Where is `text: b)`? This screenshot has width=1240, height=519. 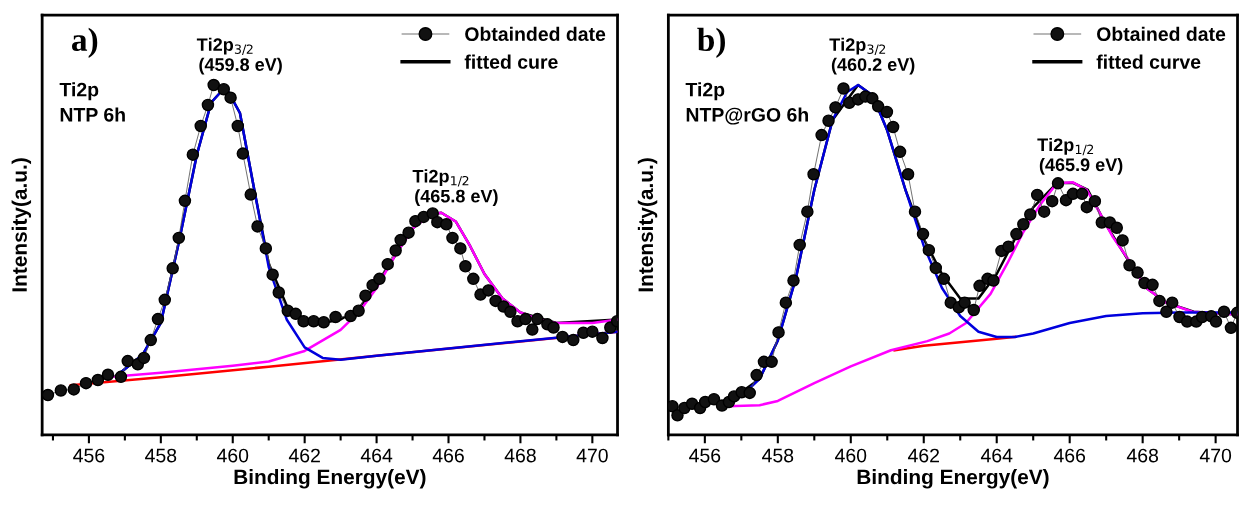
text: b) is located at coordinates (711, 42).